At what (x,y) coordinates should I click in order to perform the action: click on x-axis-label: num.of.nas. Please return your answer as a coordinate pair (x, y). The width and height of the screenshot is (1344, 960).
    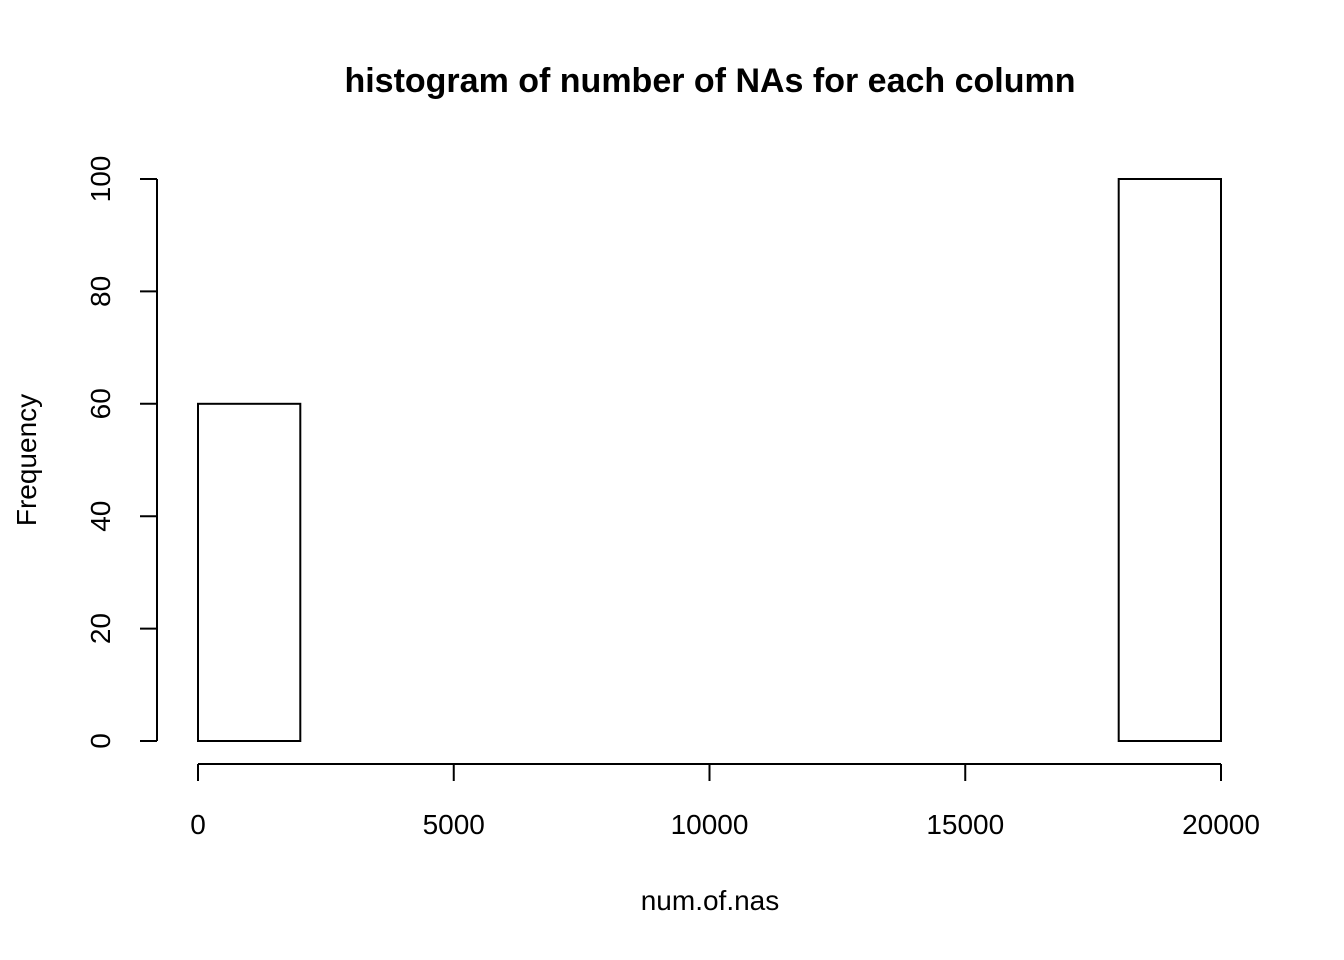
    Looking at the image, I should click on (710, 900).